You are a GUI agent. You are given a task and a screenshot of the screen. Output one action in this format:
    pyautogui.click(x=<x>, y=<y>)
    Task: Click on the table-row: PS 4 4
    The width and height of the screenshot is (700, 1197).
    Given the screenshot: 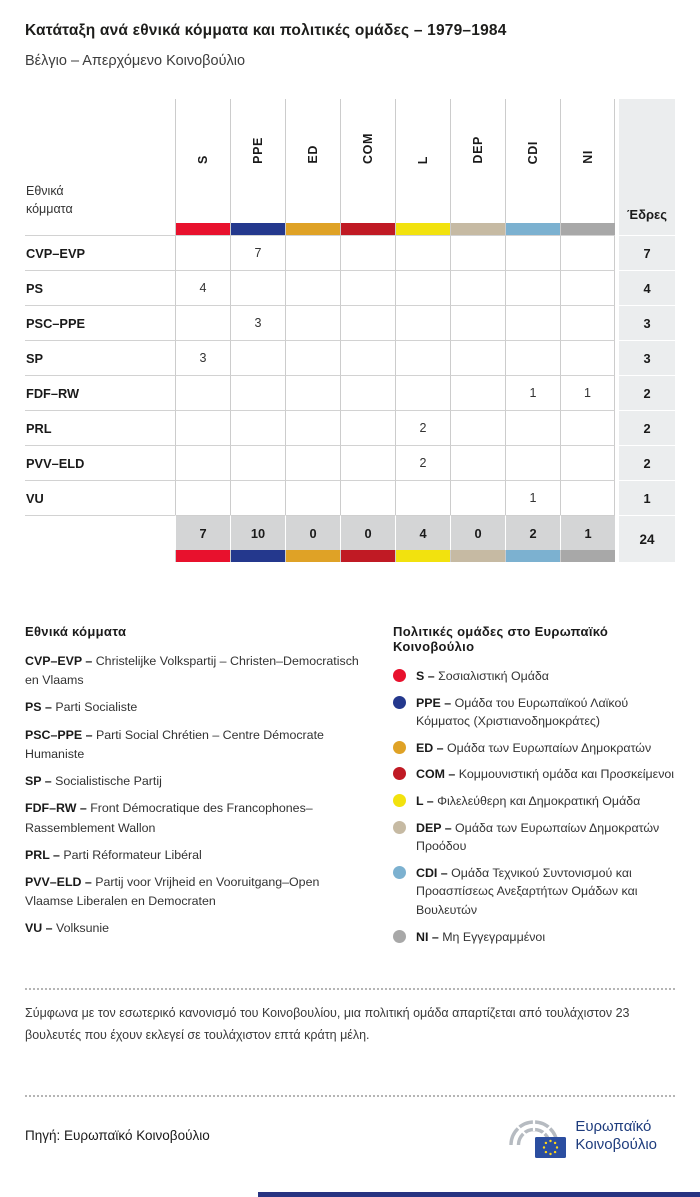 What is the action you would take?
    pyautogui.click(x=350, y=287)
    